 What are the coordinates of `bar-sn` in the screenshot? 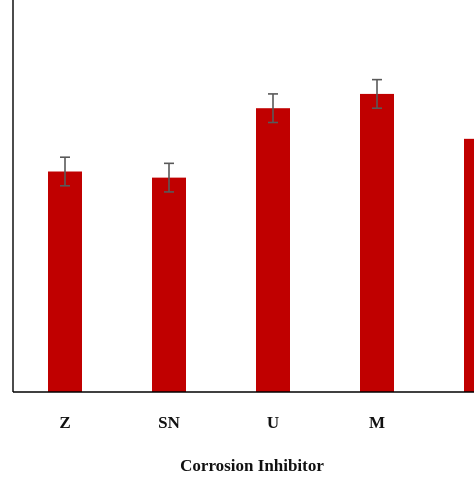 It's located at (169, 284).